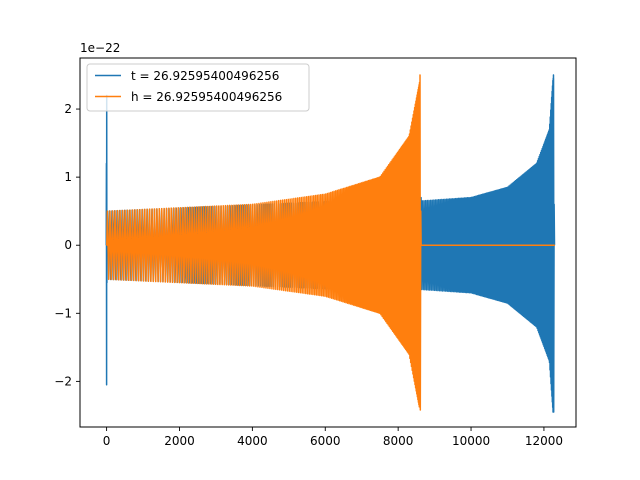  Describe the element at coordinates (107, 441) in the screenshot. I see `x-tick-label: 0` at that location.